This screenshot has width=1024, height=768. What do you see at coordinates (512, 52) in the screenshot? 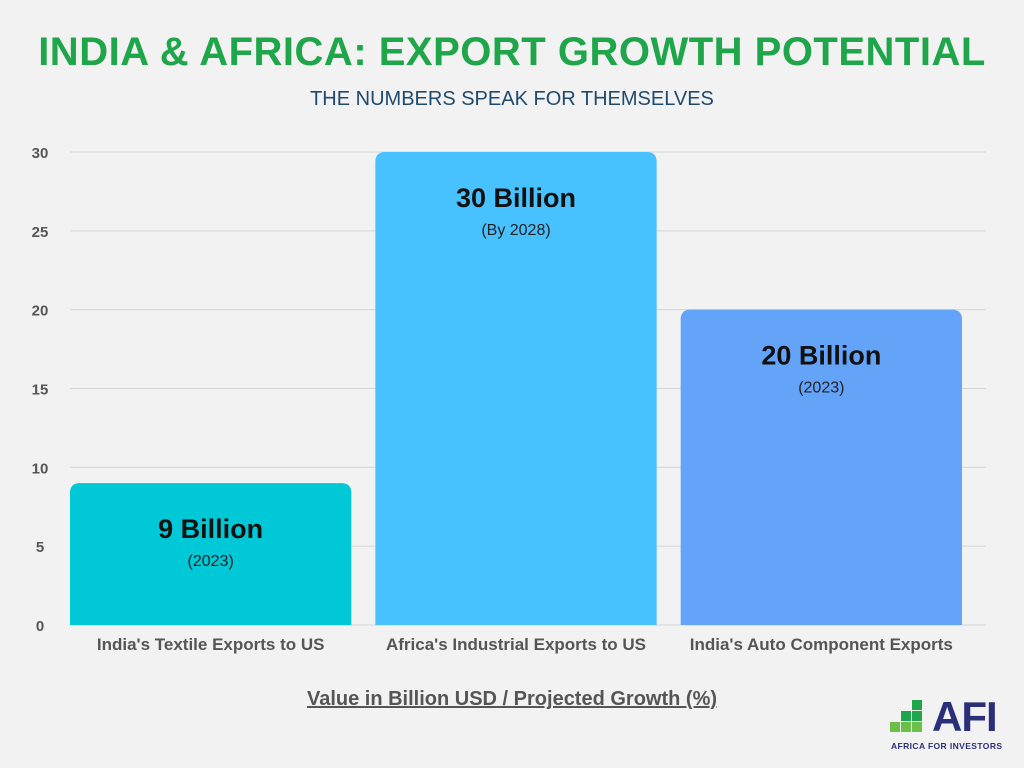
I see `chart-title: INDIA & AFRICA: EXPORT GROWTH POTENTIAL` at bounding box center [512, 52].